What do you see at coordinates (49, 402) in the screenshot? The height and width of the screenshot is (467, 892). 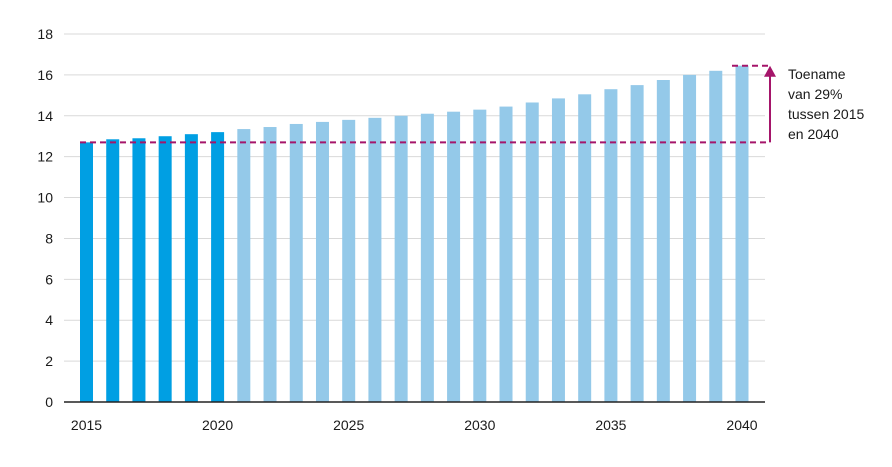 I see `y-tick-label: 0` at bounding box center [49, 402].